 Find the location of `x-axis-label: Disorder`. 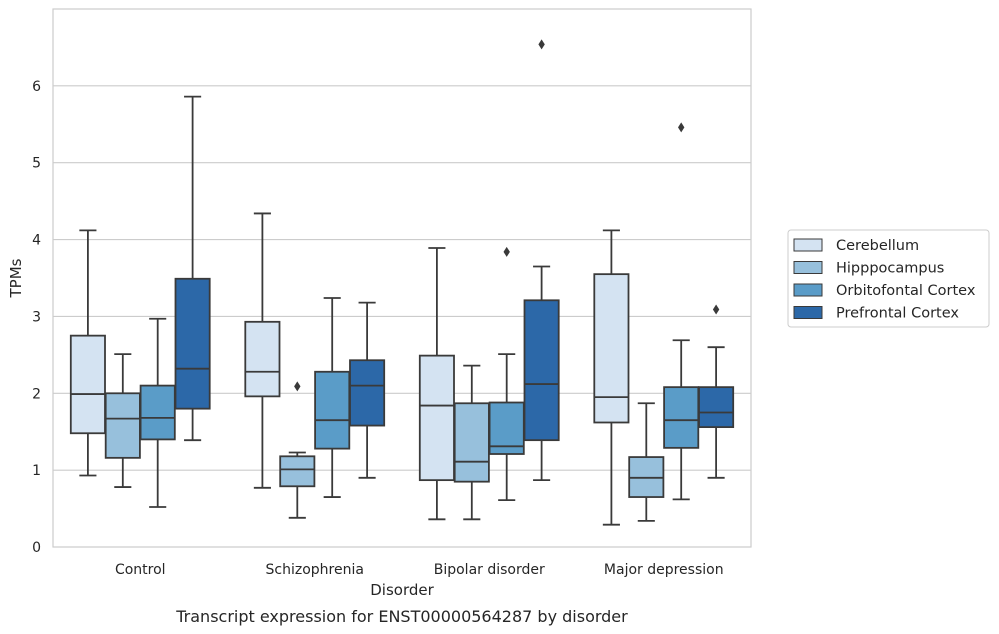

x-axis-label: Disorder is located at coordinates (402, 590).